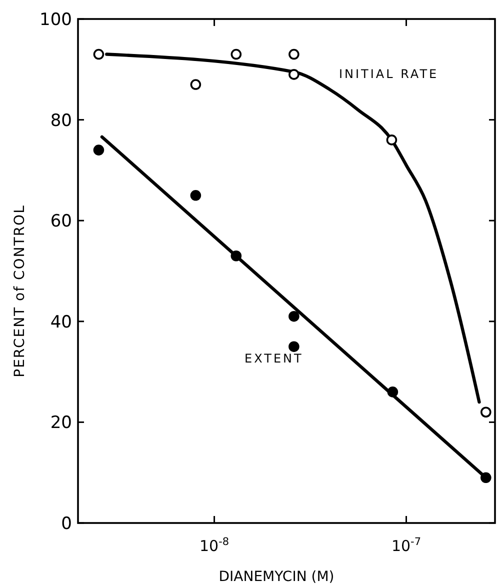 The width and height of the screenshot is (503, 585). I want to click on y-tick-label: 20, so click(61, 423).